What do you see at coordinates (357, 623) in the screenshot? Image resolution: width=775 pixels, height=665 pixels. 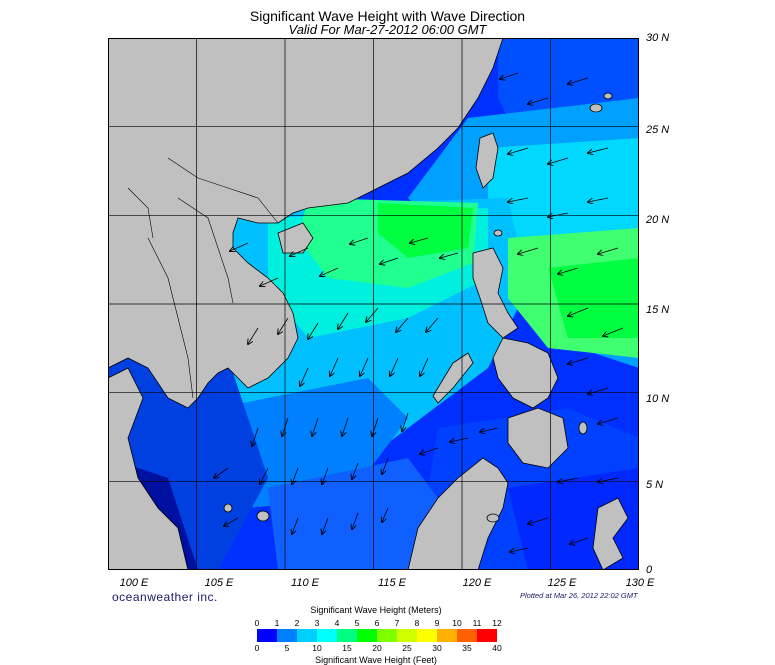 I see `legend-meter-tick: 5` at bounding box center [357, 623].